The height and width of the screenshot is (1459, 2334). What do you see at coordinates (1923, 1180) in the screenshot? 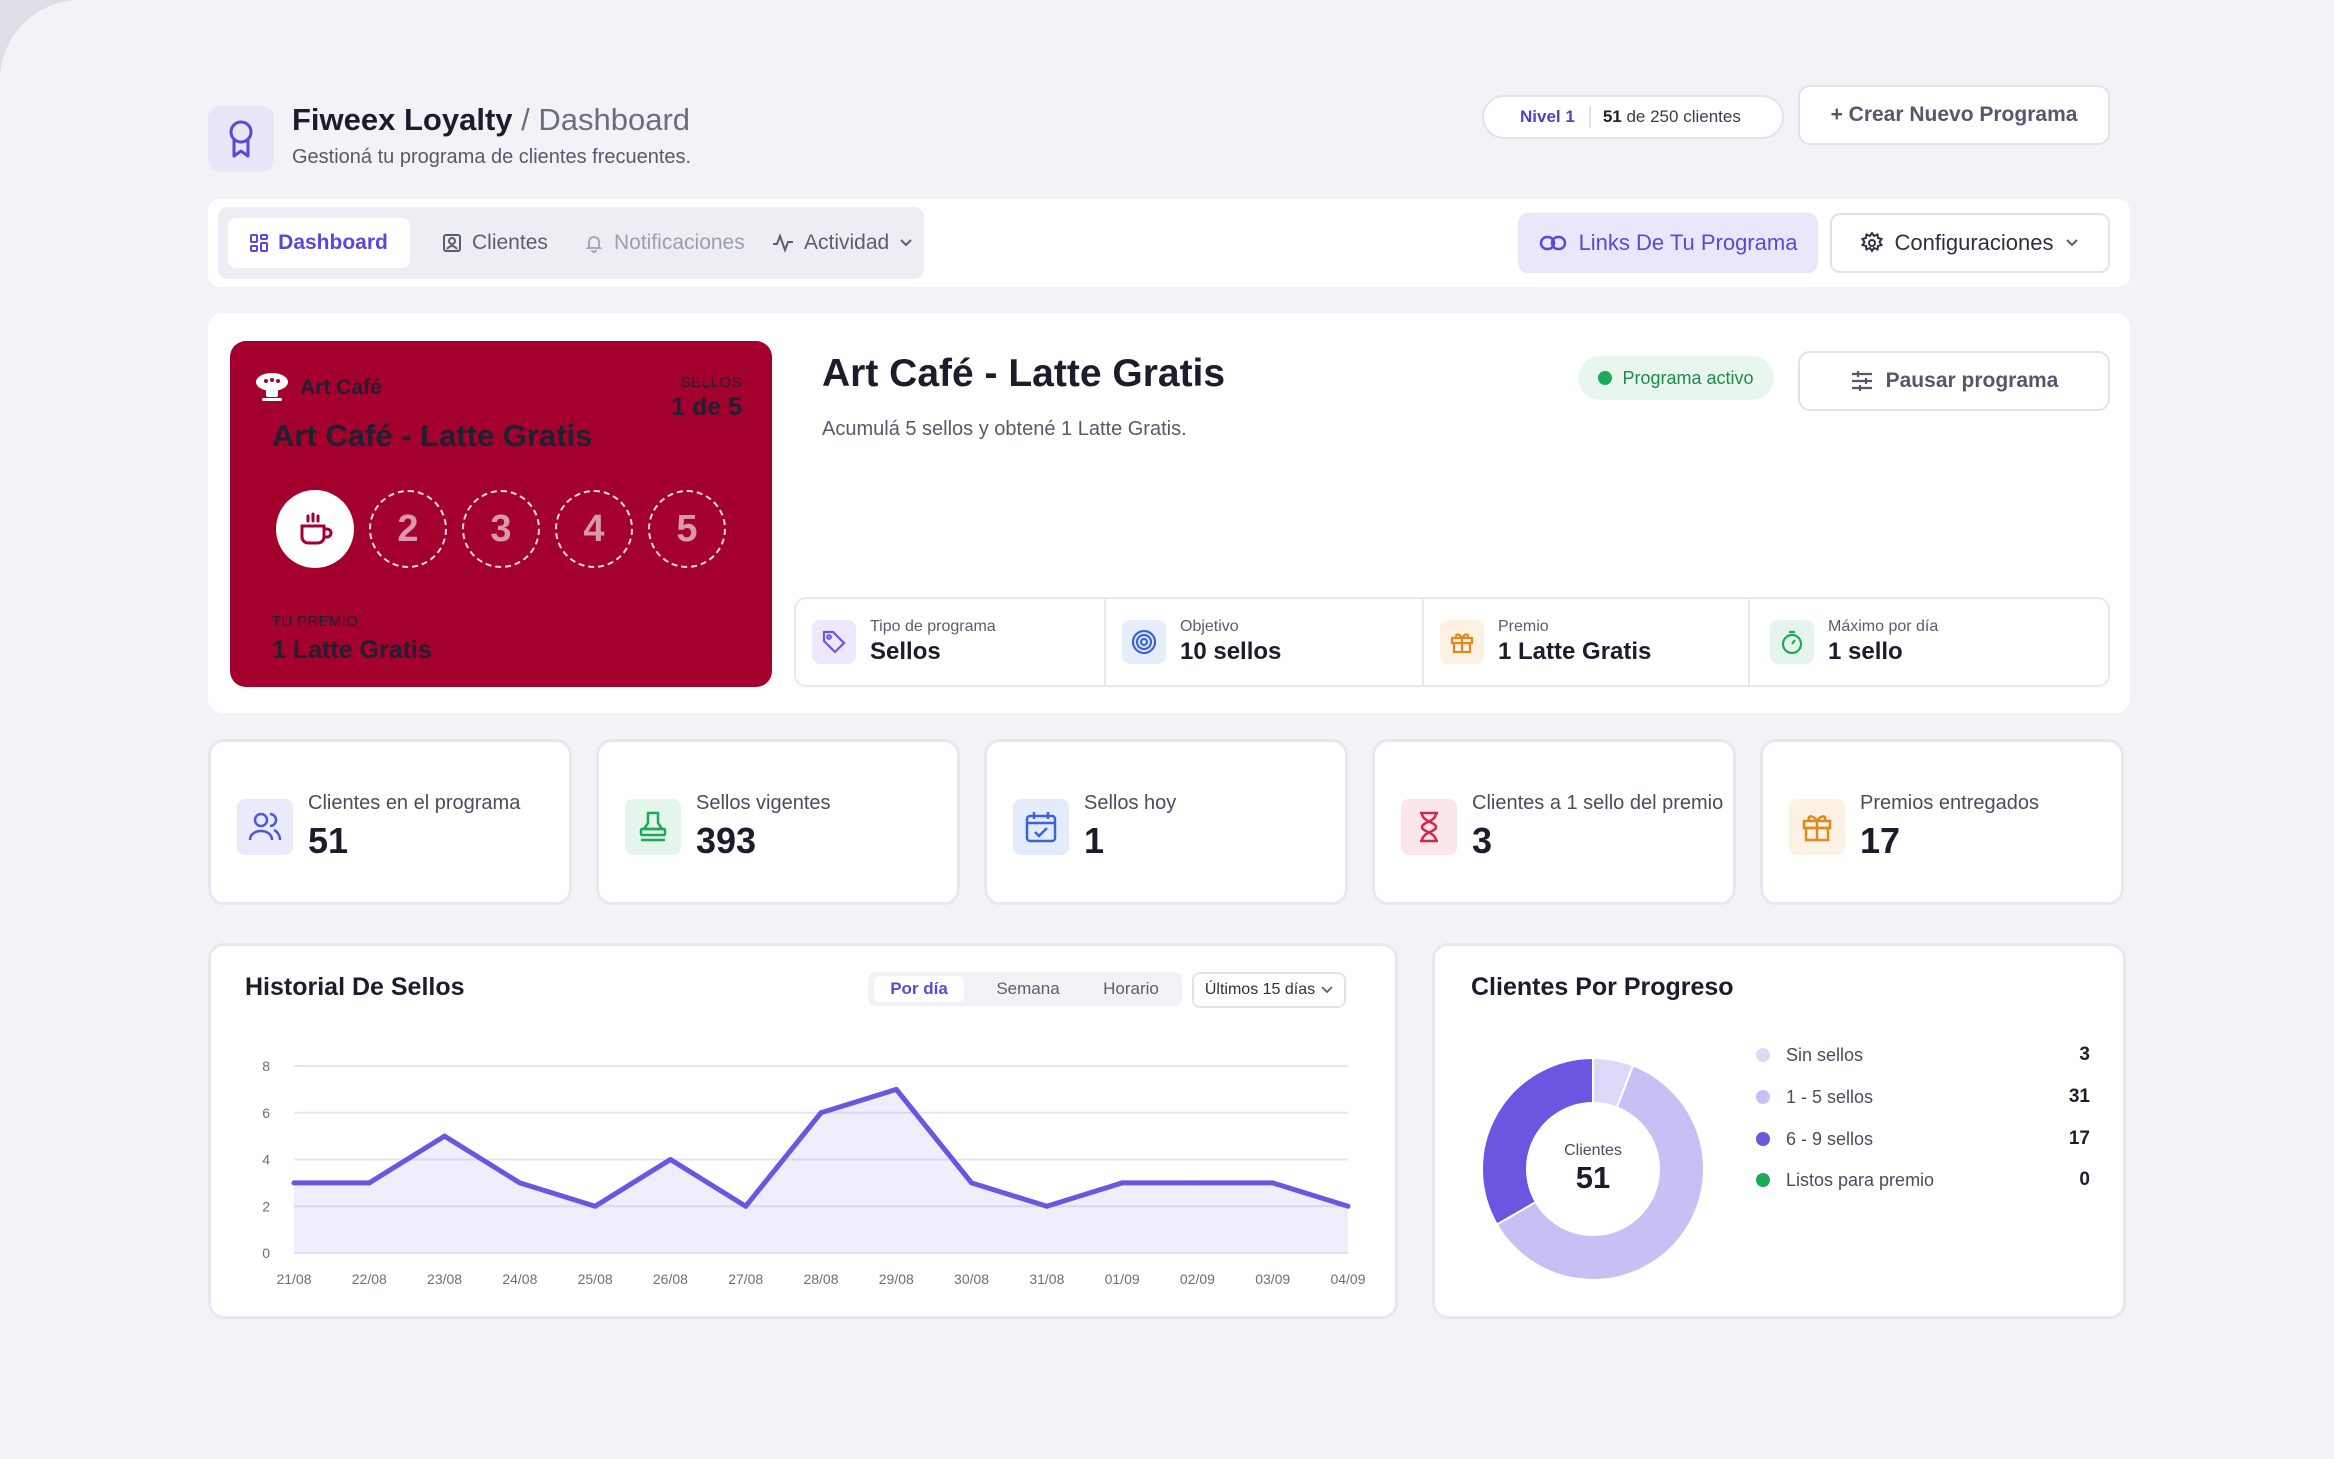
I see `legend-item: Listos para premio 0` at bounding box center [1923, 1180].